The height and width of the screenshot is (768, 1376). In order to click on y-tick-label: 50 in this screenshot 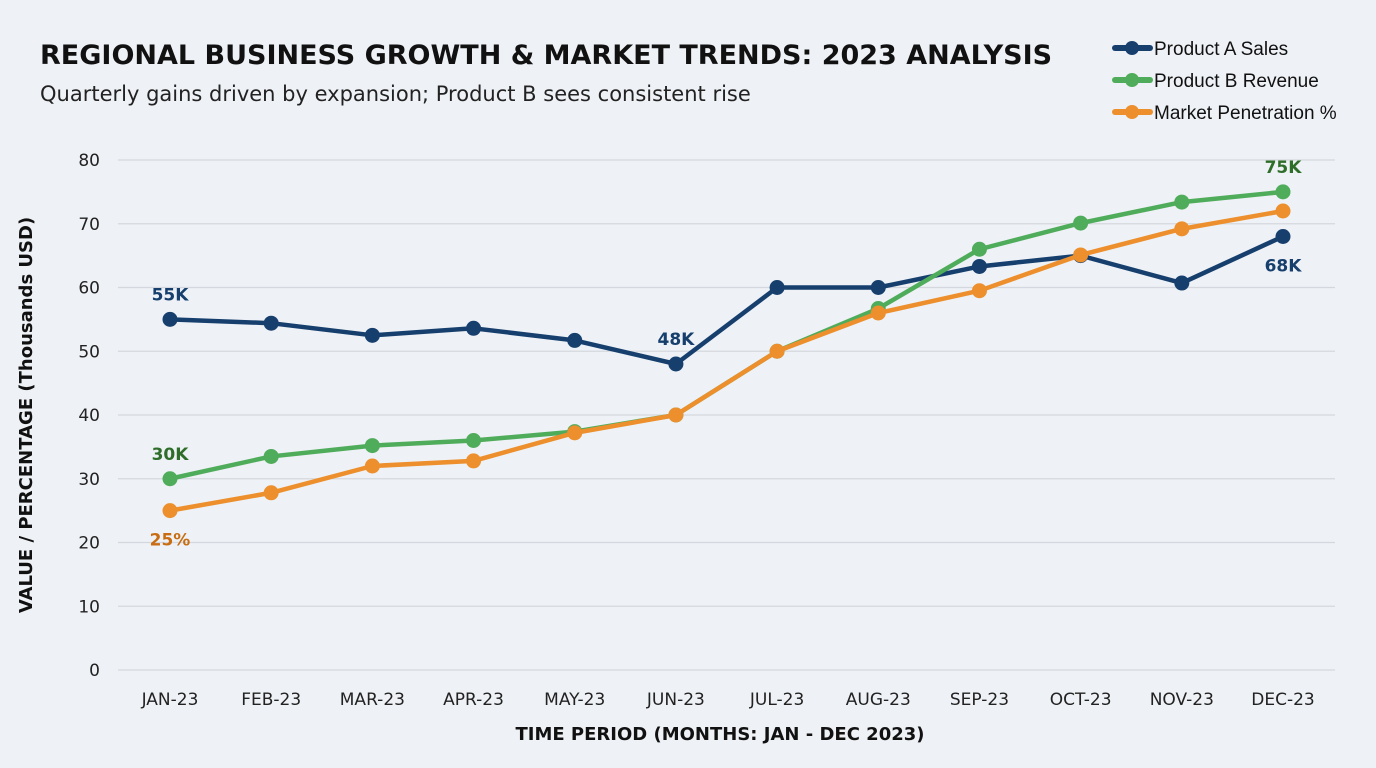, I will do `click(89, 352)`.